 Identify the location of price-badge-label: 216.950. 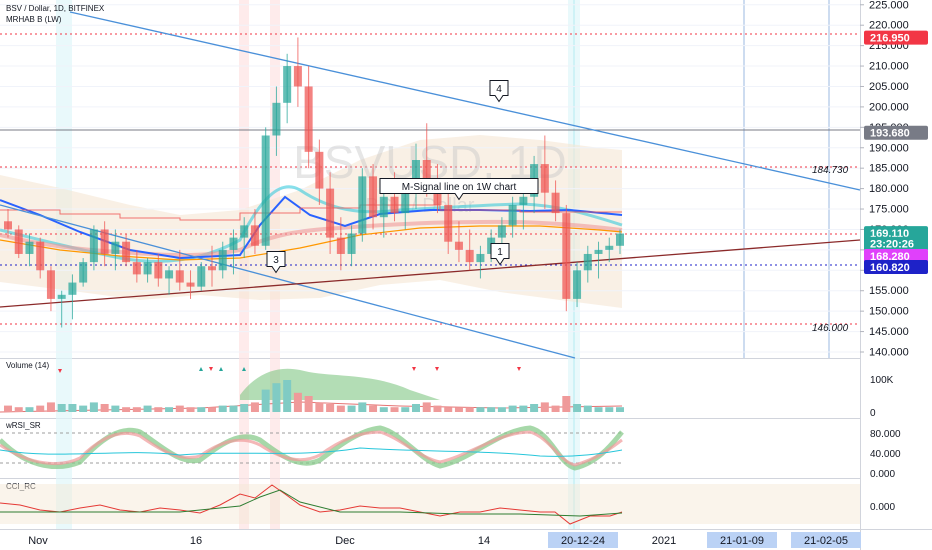
(890, 39).